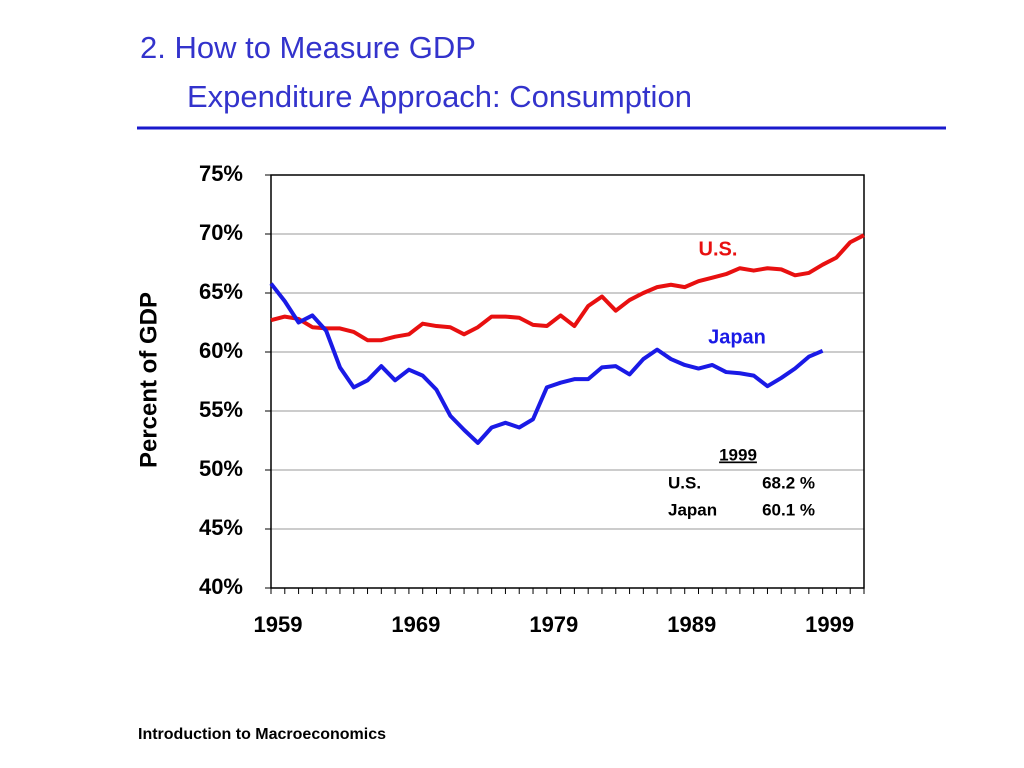 This screenshot has height=768, width=1024. Describe the element at coordinates (718, 249) in the screenshot. I see `series-label: U.S.` at that location.